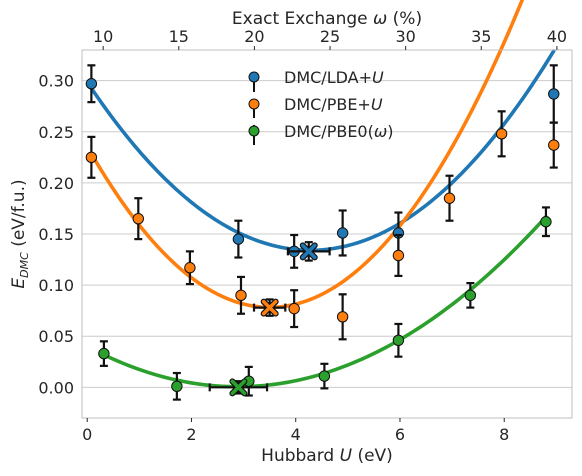  I want to click on legend-label-pbe0: DMC/PBE0(ω), so click(339, 131).